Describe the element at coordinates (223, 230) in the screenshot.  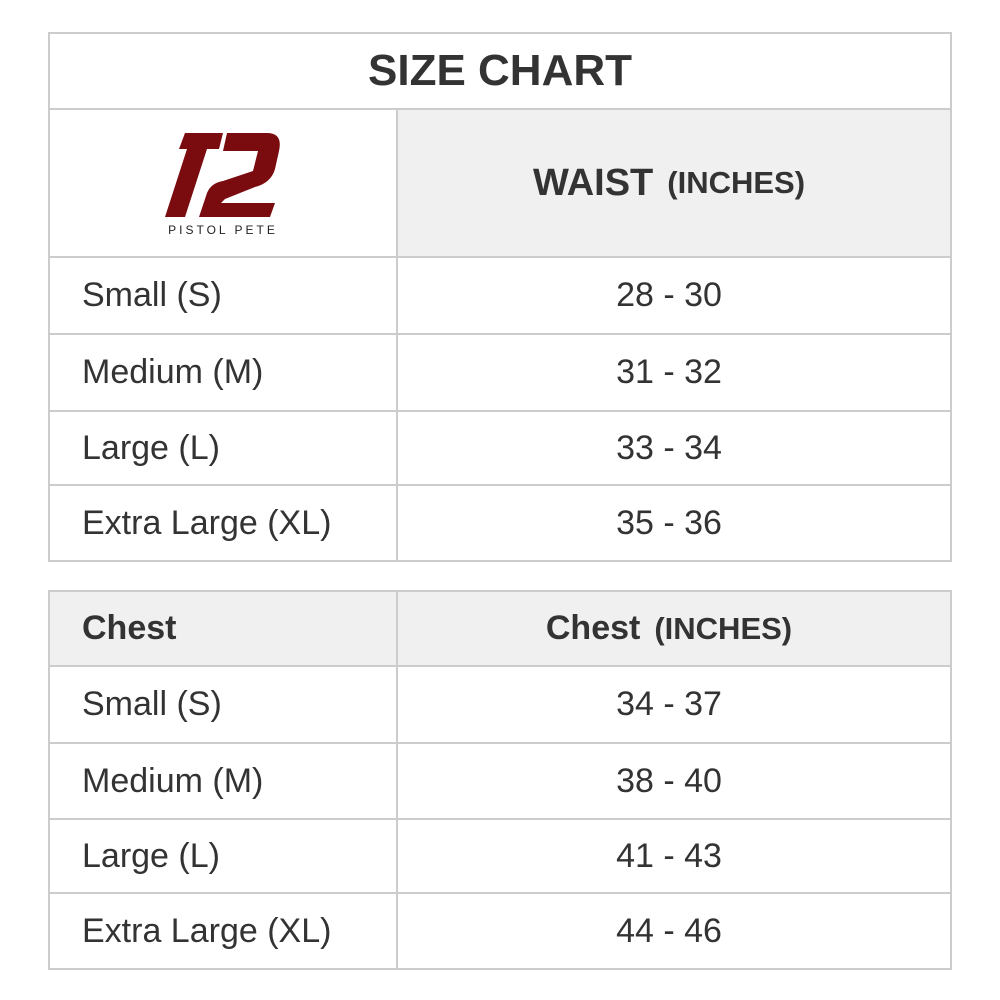
I see `brand-name: PISTOL PETE` at that location.